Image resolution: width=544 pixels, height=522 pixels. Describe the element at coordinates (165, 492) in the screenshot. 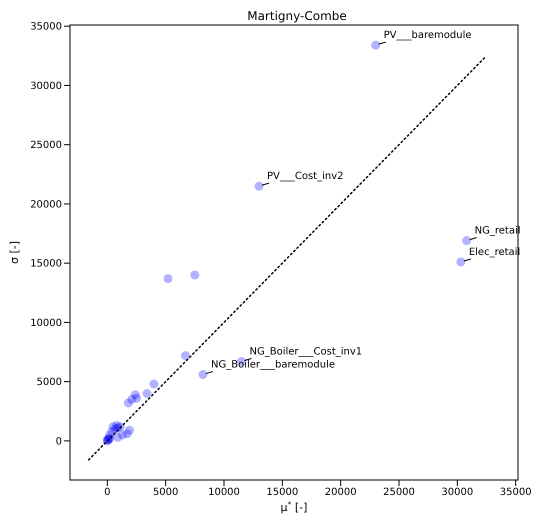

I see `x-tick-label: 5000` at that location.